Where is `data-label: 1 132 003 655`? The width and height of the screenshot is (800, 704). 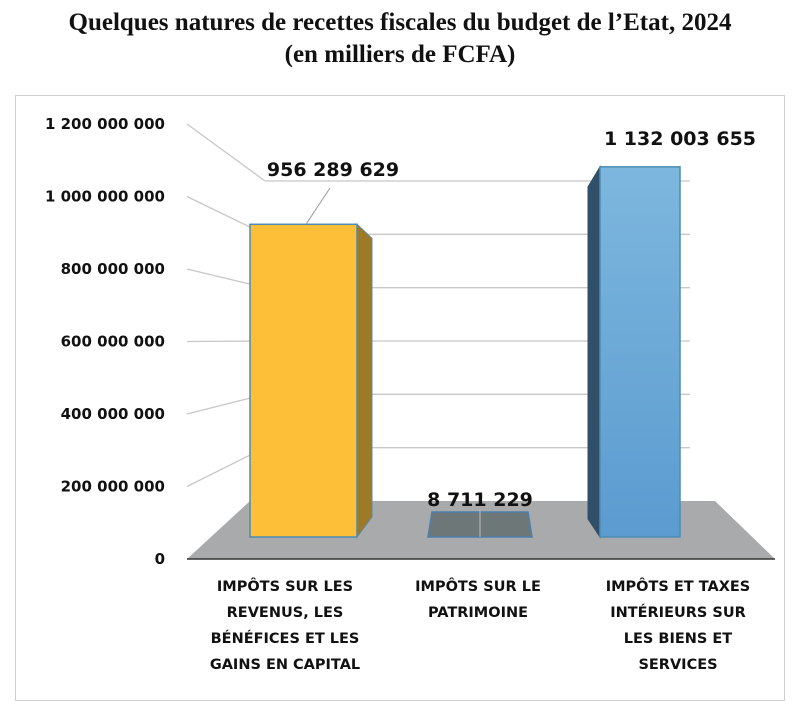
data-label: 1 132 003 655 is located at coordinates (680, 139).